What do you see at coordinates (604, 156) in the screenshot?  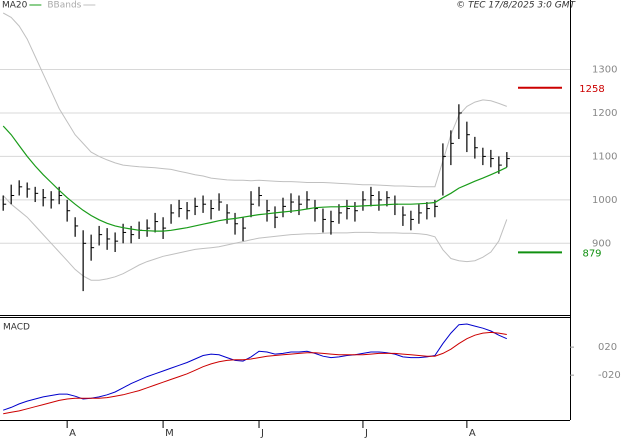 I see `y-tick-label: 1100` at bounding box center [604, 156].